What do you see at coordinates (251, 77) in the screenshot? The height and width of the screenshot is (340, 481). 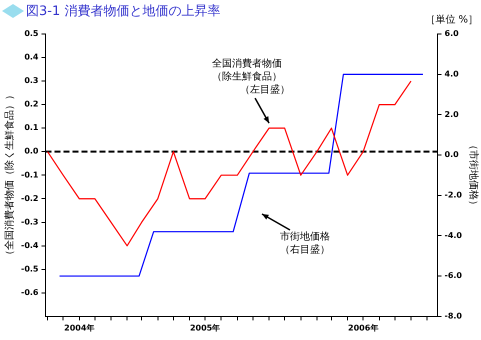 I see `annotation: 全国消費者物価（除生鮮食品）（左目盛）` at bounding box center [251, 77].